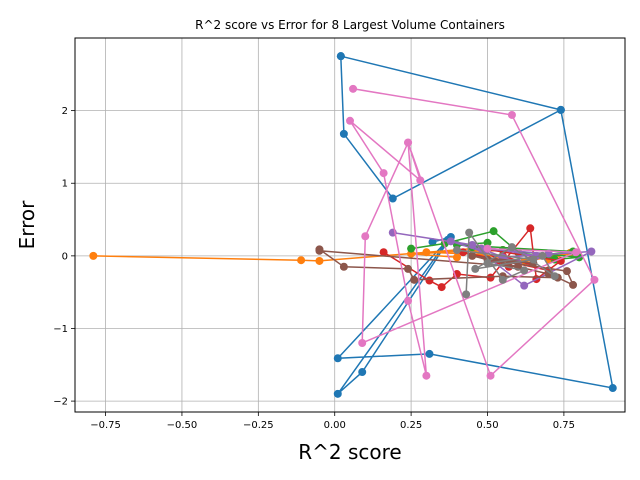  What do you see at coordinates (65, 184) in the screenshot?
I see `y-tick-label: 1` at bounding box center [65, 184].